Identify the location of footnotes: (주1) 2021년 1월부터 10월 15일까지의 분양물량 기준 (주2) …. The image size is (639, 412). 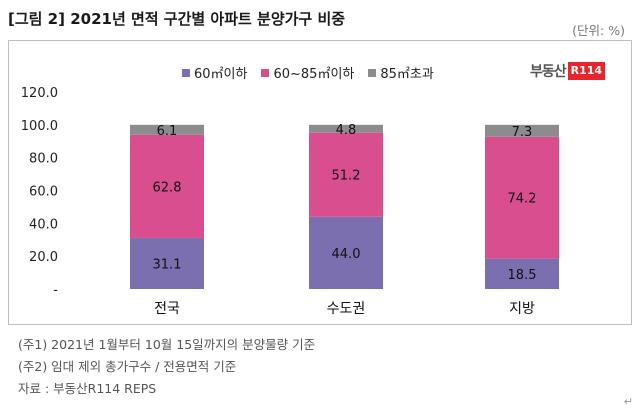
(166, 367).